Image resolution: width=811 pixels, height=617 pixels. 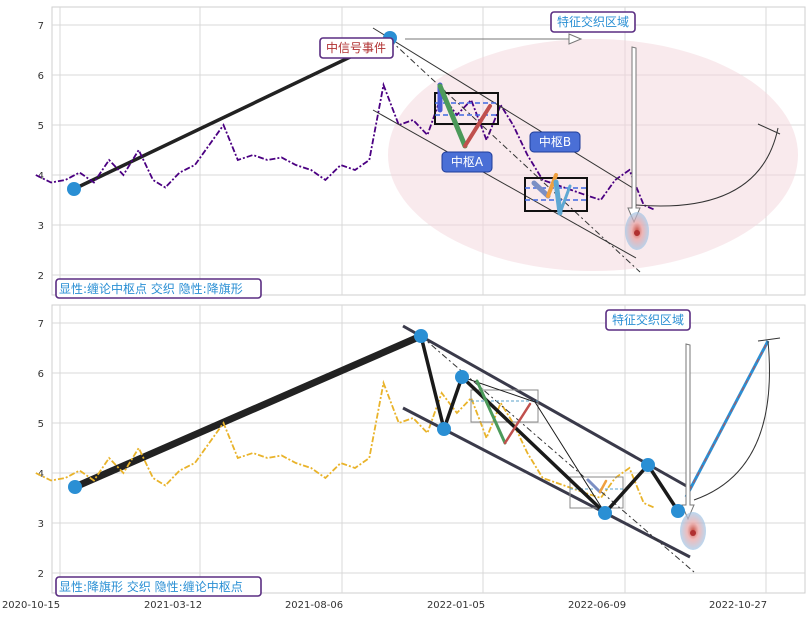 I want to click on feature-zone-label: 特征交织区域, so click(x=593, y=22).